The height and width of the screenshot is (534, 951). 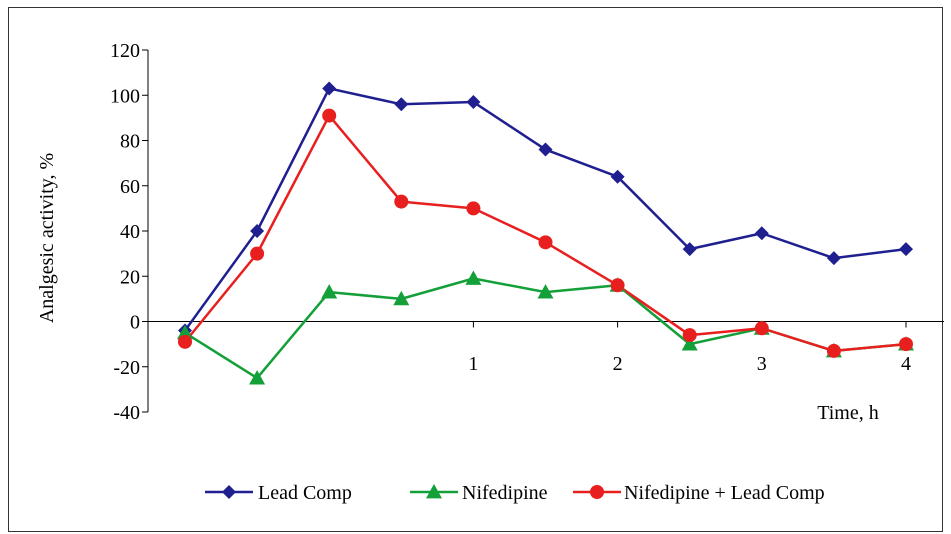 What do you see at coordinates (130, 232) in the screenshot?
I see `y-tick-label: 40` at bounding box center [130, 232].